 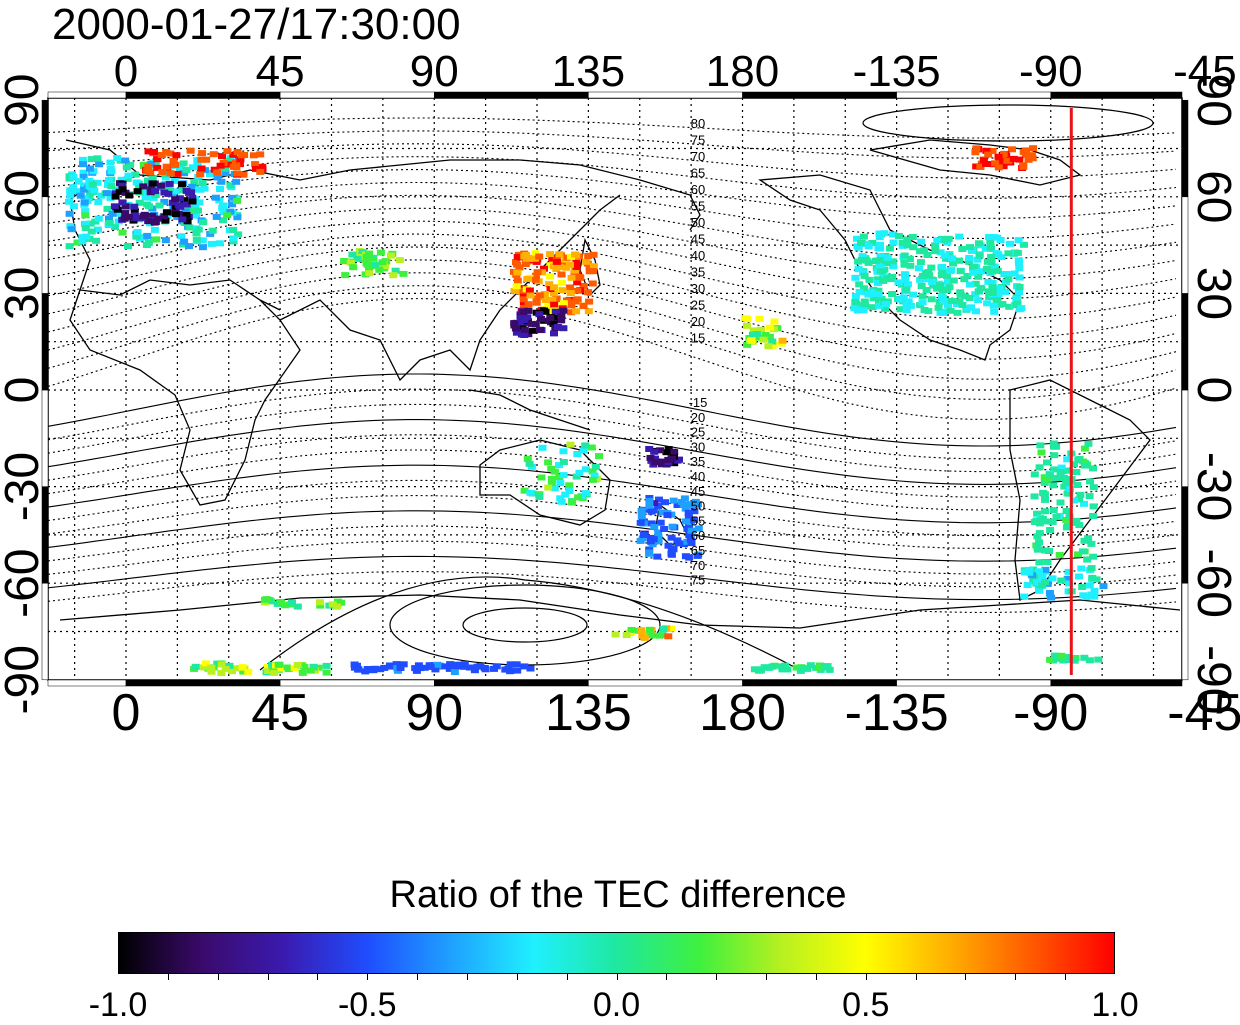 I want to click on colorbar-tick-label: 0.0, so click(x=616, y=1005).